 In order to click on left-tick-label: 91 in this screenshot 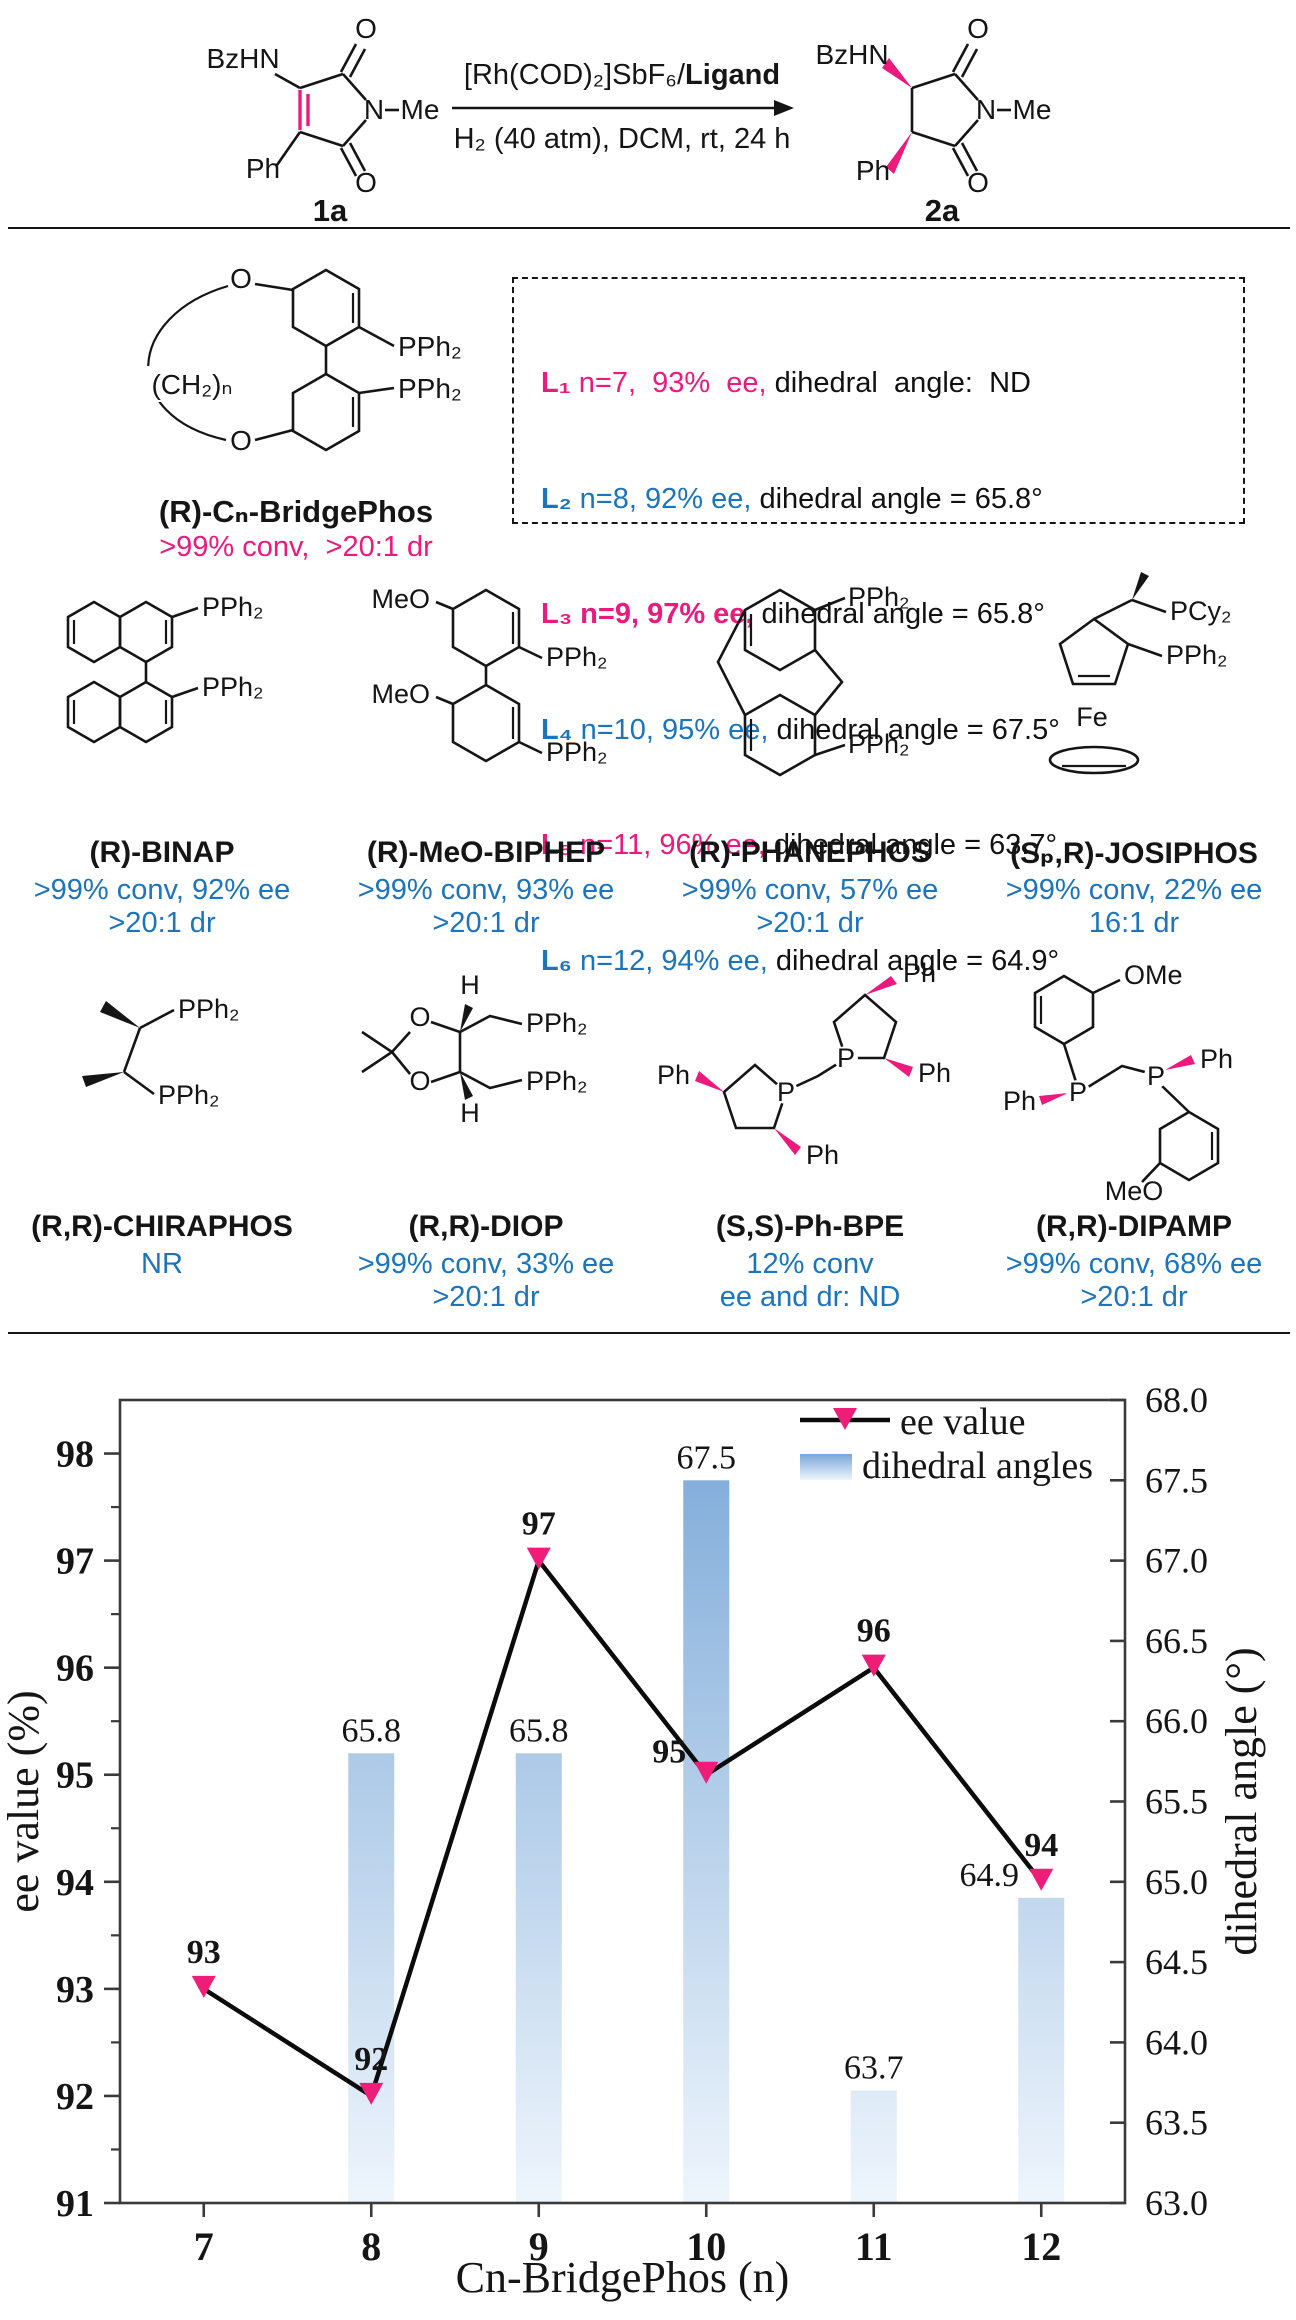, I will do `click(75, 2204)`.